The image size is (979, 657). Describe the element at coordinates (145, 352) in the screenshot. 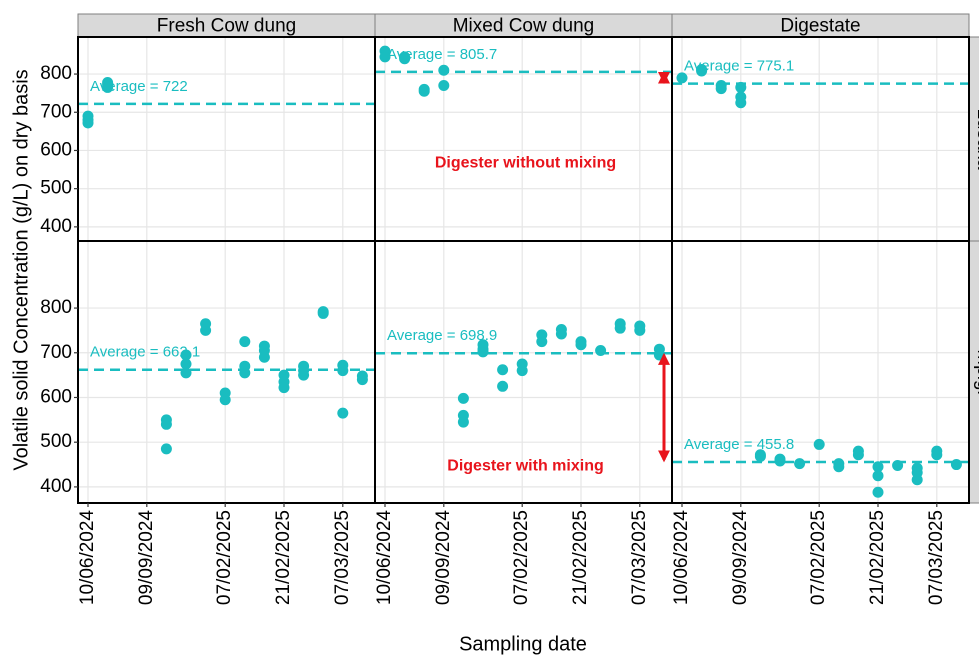

I see `average-label: Average = 662.1` at that location.